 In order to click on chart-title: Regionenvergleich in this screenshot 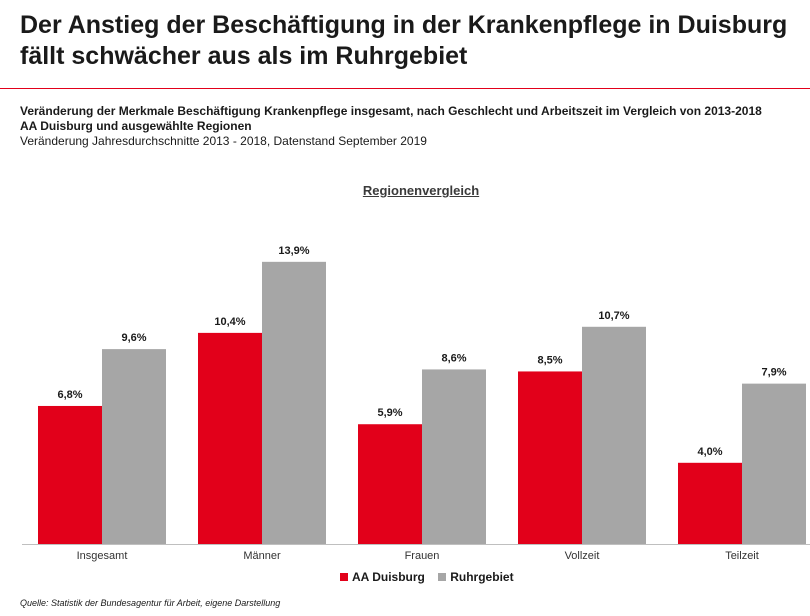, I will do `click(421, 190)`.